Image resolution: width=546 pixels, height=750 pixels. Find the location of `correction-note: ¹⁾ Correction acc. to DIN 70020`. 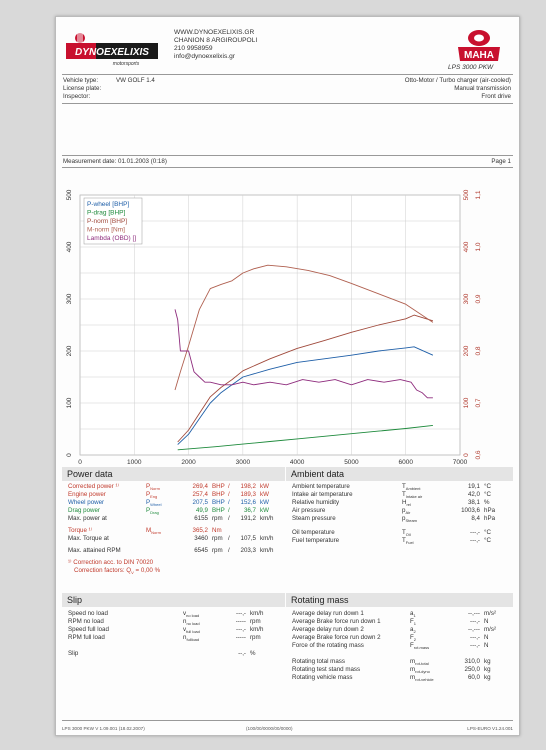

correction-note: ¹⁾ Correction acc. to DIN 70020 is located at coordinates (111, 562).